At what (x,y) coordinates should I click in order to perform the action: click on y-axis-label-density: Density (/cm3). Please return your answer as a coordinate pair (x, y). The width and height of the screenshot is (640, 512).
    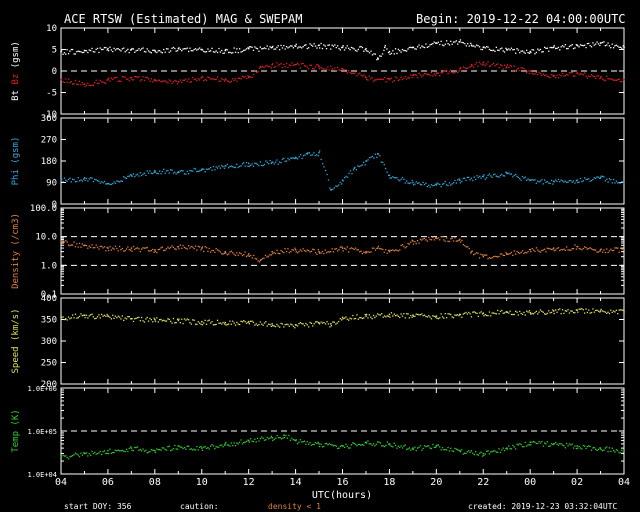
    Looking at the image, I should click on (16, 251).